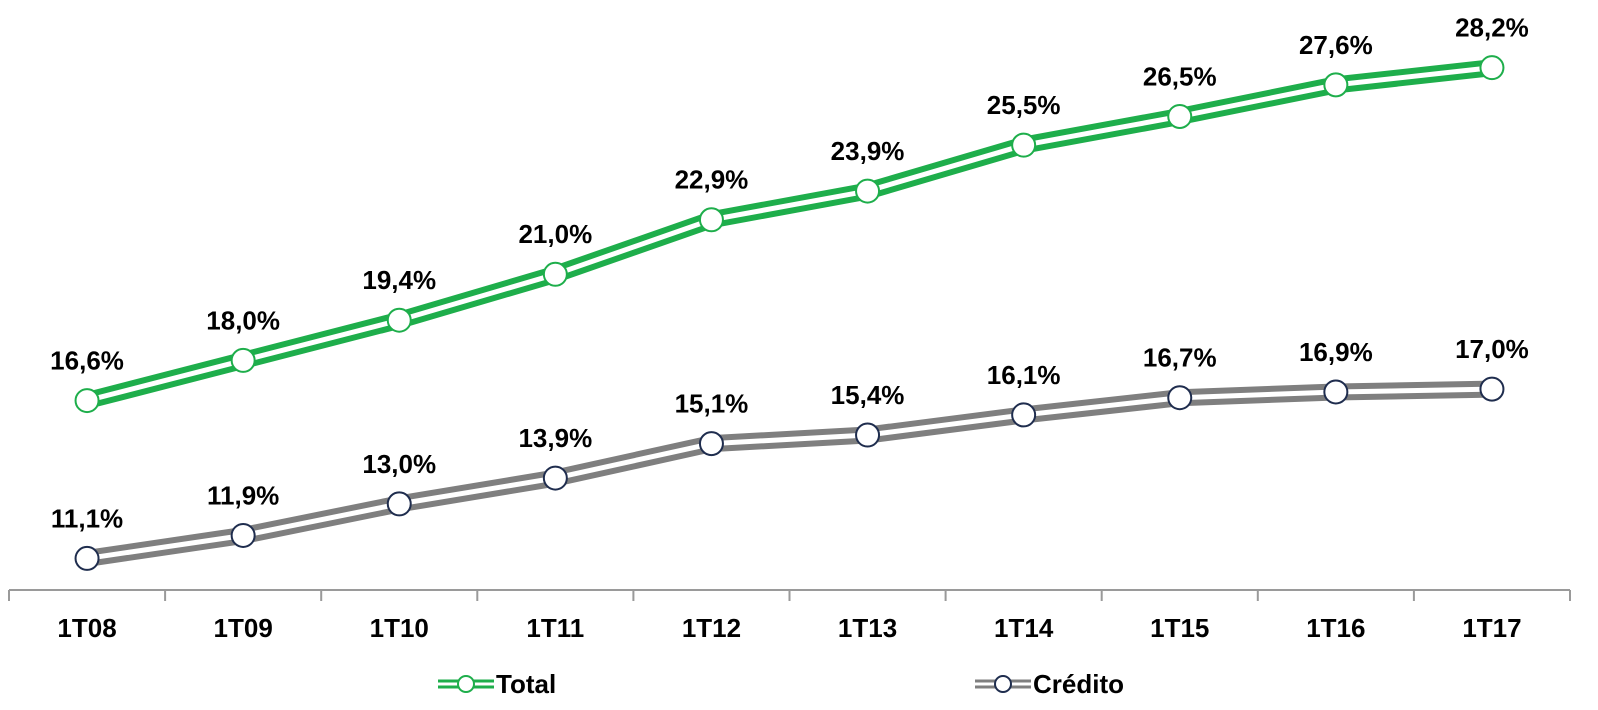  Describe the element at coordinates (399, 464) in the screenshot. I see `data-label: 13,0%` at that location.